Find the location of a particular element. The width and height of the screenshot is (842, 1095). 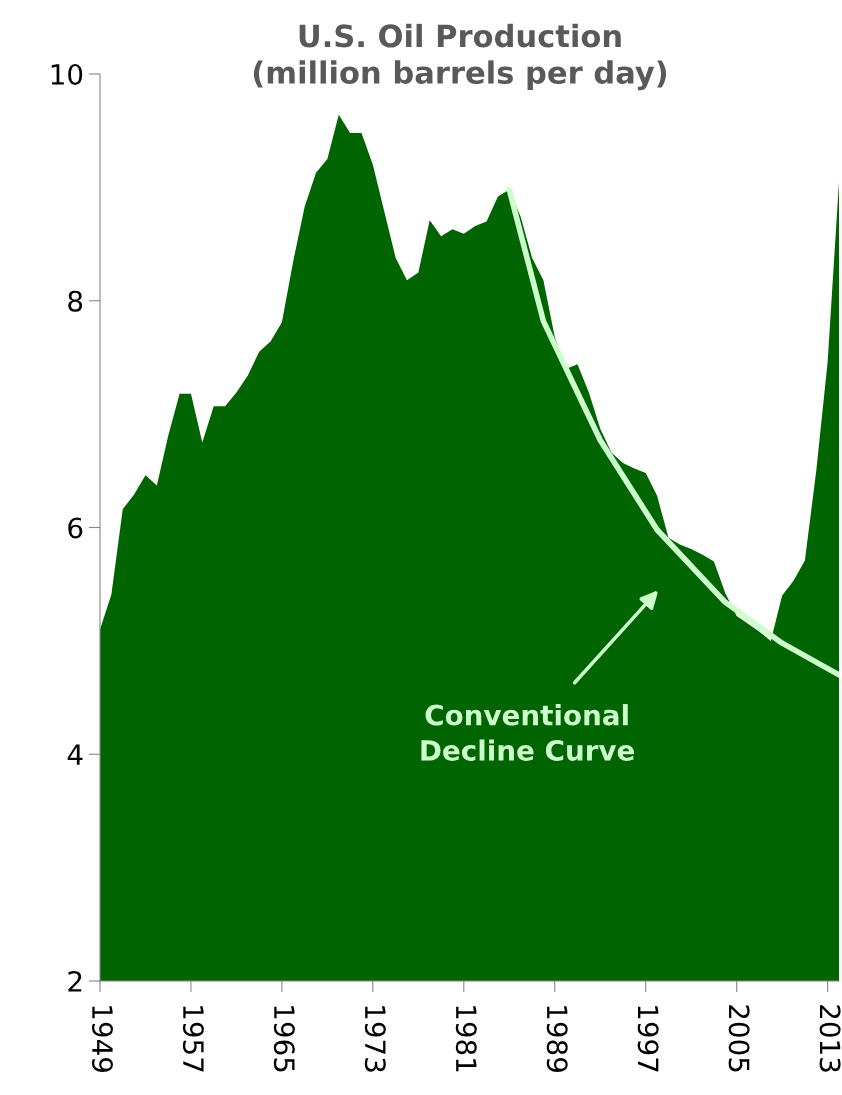

y-tick-label: 8 is located at coordinates (75, 301).